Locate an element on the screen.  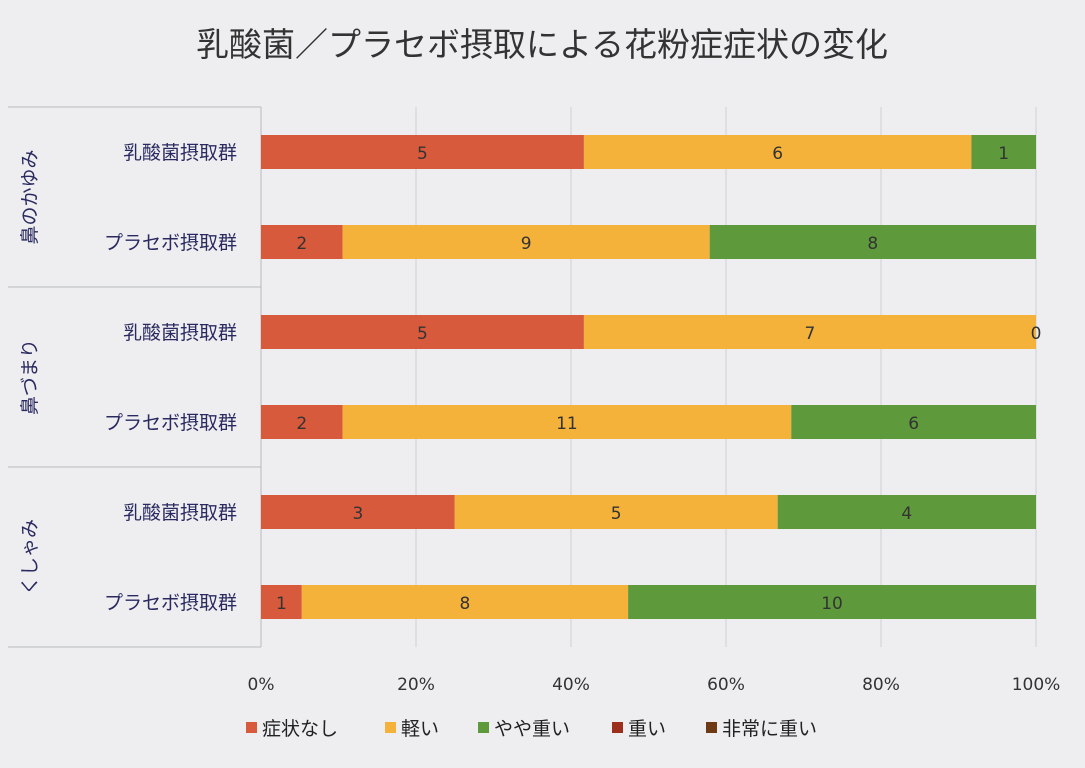
data-label: 9 is located at coordinates (526, 244).